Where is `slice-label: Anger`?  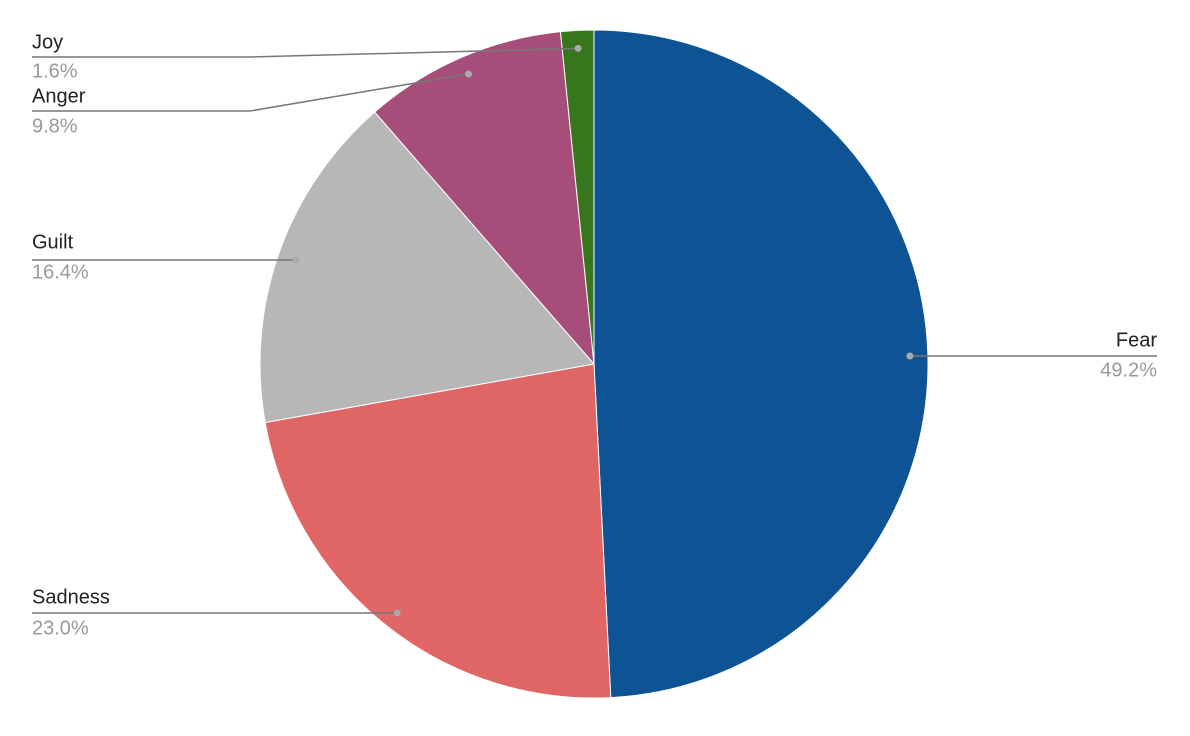 slice-label: Anger is located at coordinates (59, 96).